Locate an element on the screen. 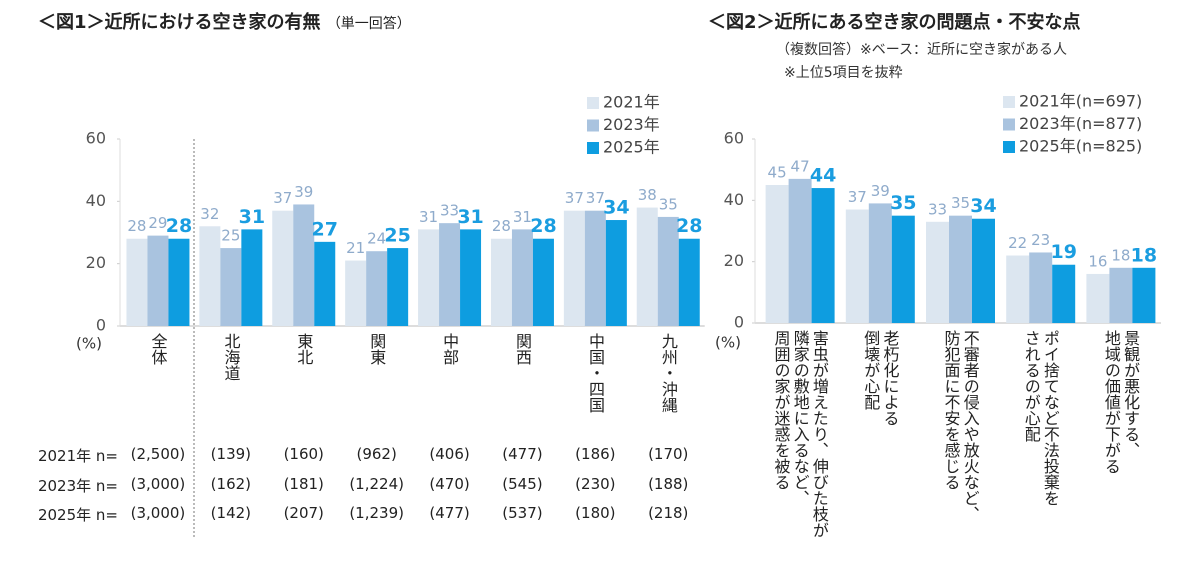 Image resolution: width=1200 pixels, height=576 pixels. n-value: (545) is located at coordinates (522, 483).